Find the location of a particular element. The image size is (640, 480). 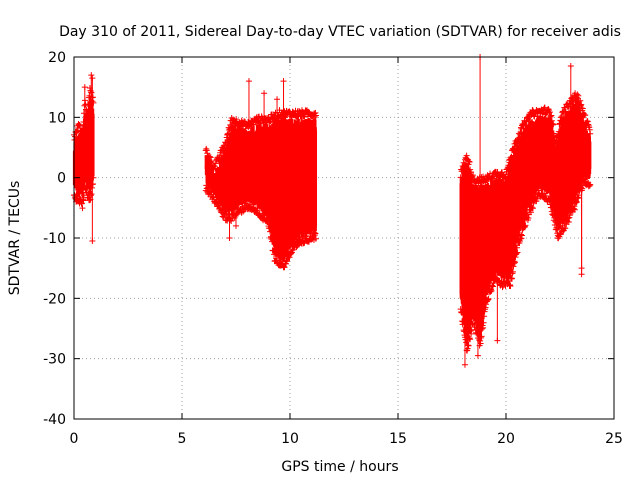

x-tick-label: 5 is located at coordinates (182, 439).